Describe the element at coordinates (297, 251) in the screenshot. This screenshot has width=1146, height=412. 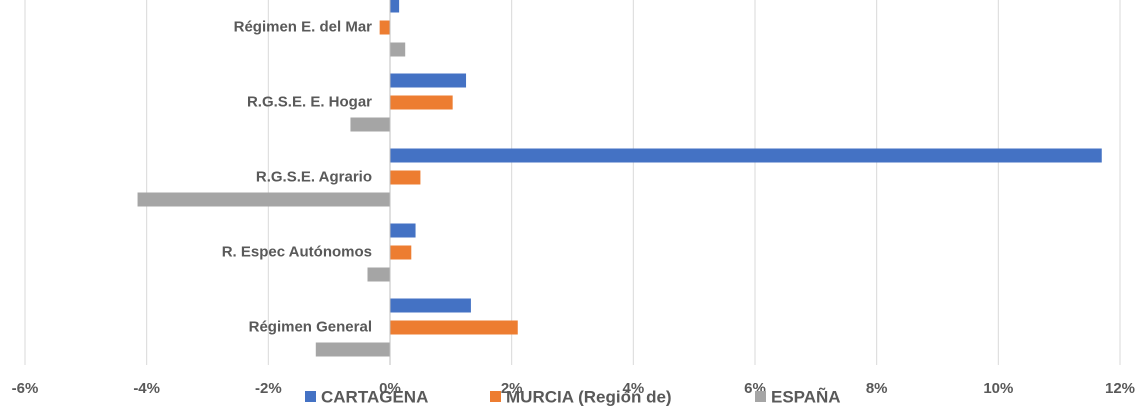
I see `y-tick-label: R. Espec Autónomos` at that location.